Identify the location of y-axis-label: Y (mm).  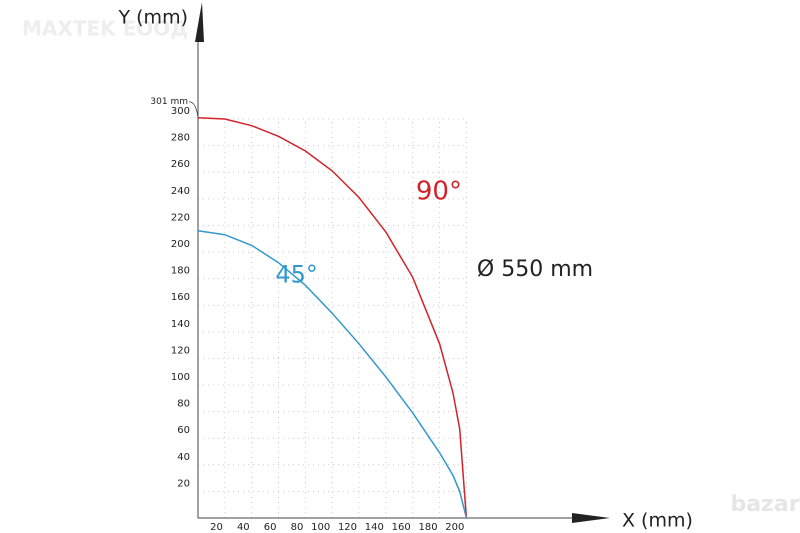
(153, 18).